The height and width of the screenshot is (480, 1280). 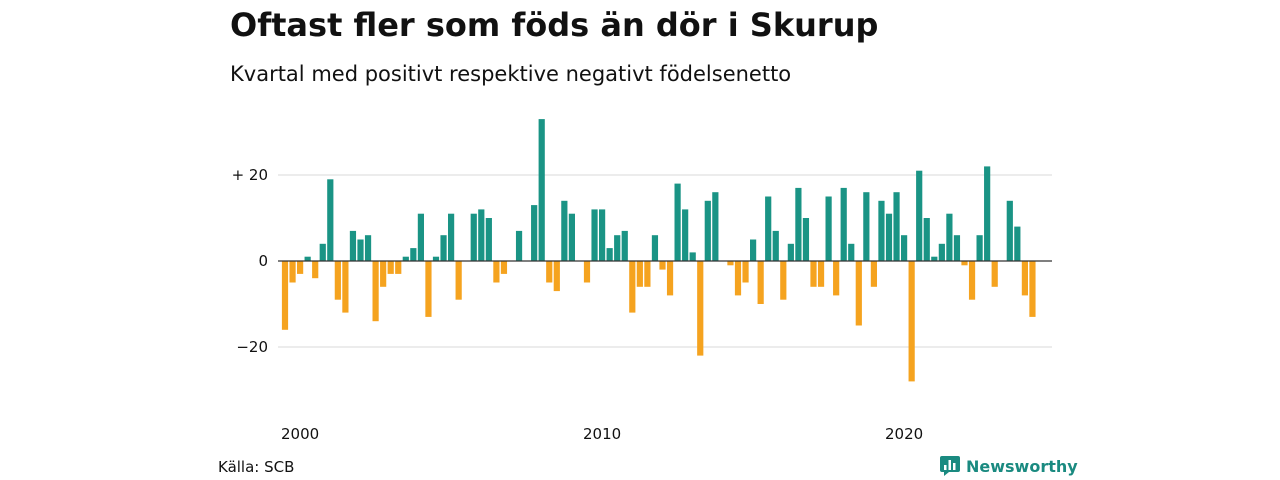 What do you see at coordinates (252, 347) in the screenshot?
I see `y-tick-label: −20` at bounding box center [252, 347].